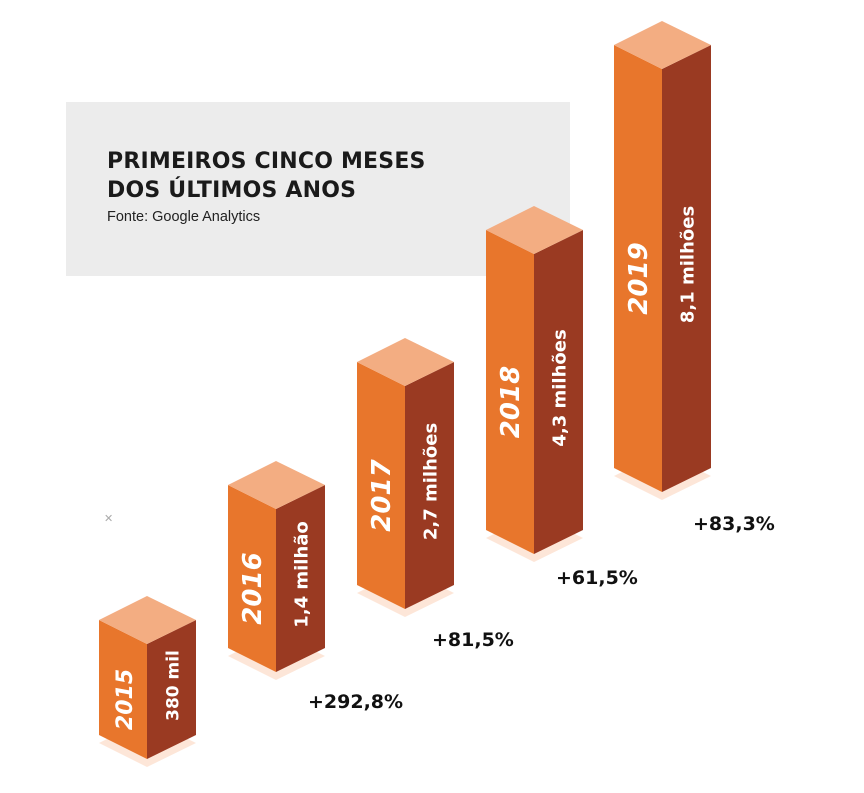 The image size is (864, 793). What do you see at coordinates (534, 230) in the screenshot?
I see `bar-top-2018` at bounding box center [534, 230].